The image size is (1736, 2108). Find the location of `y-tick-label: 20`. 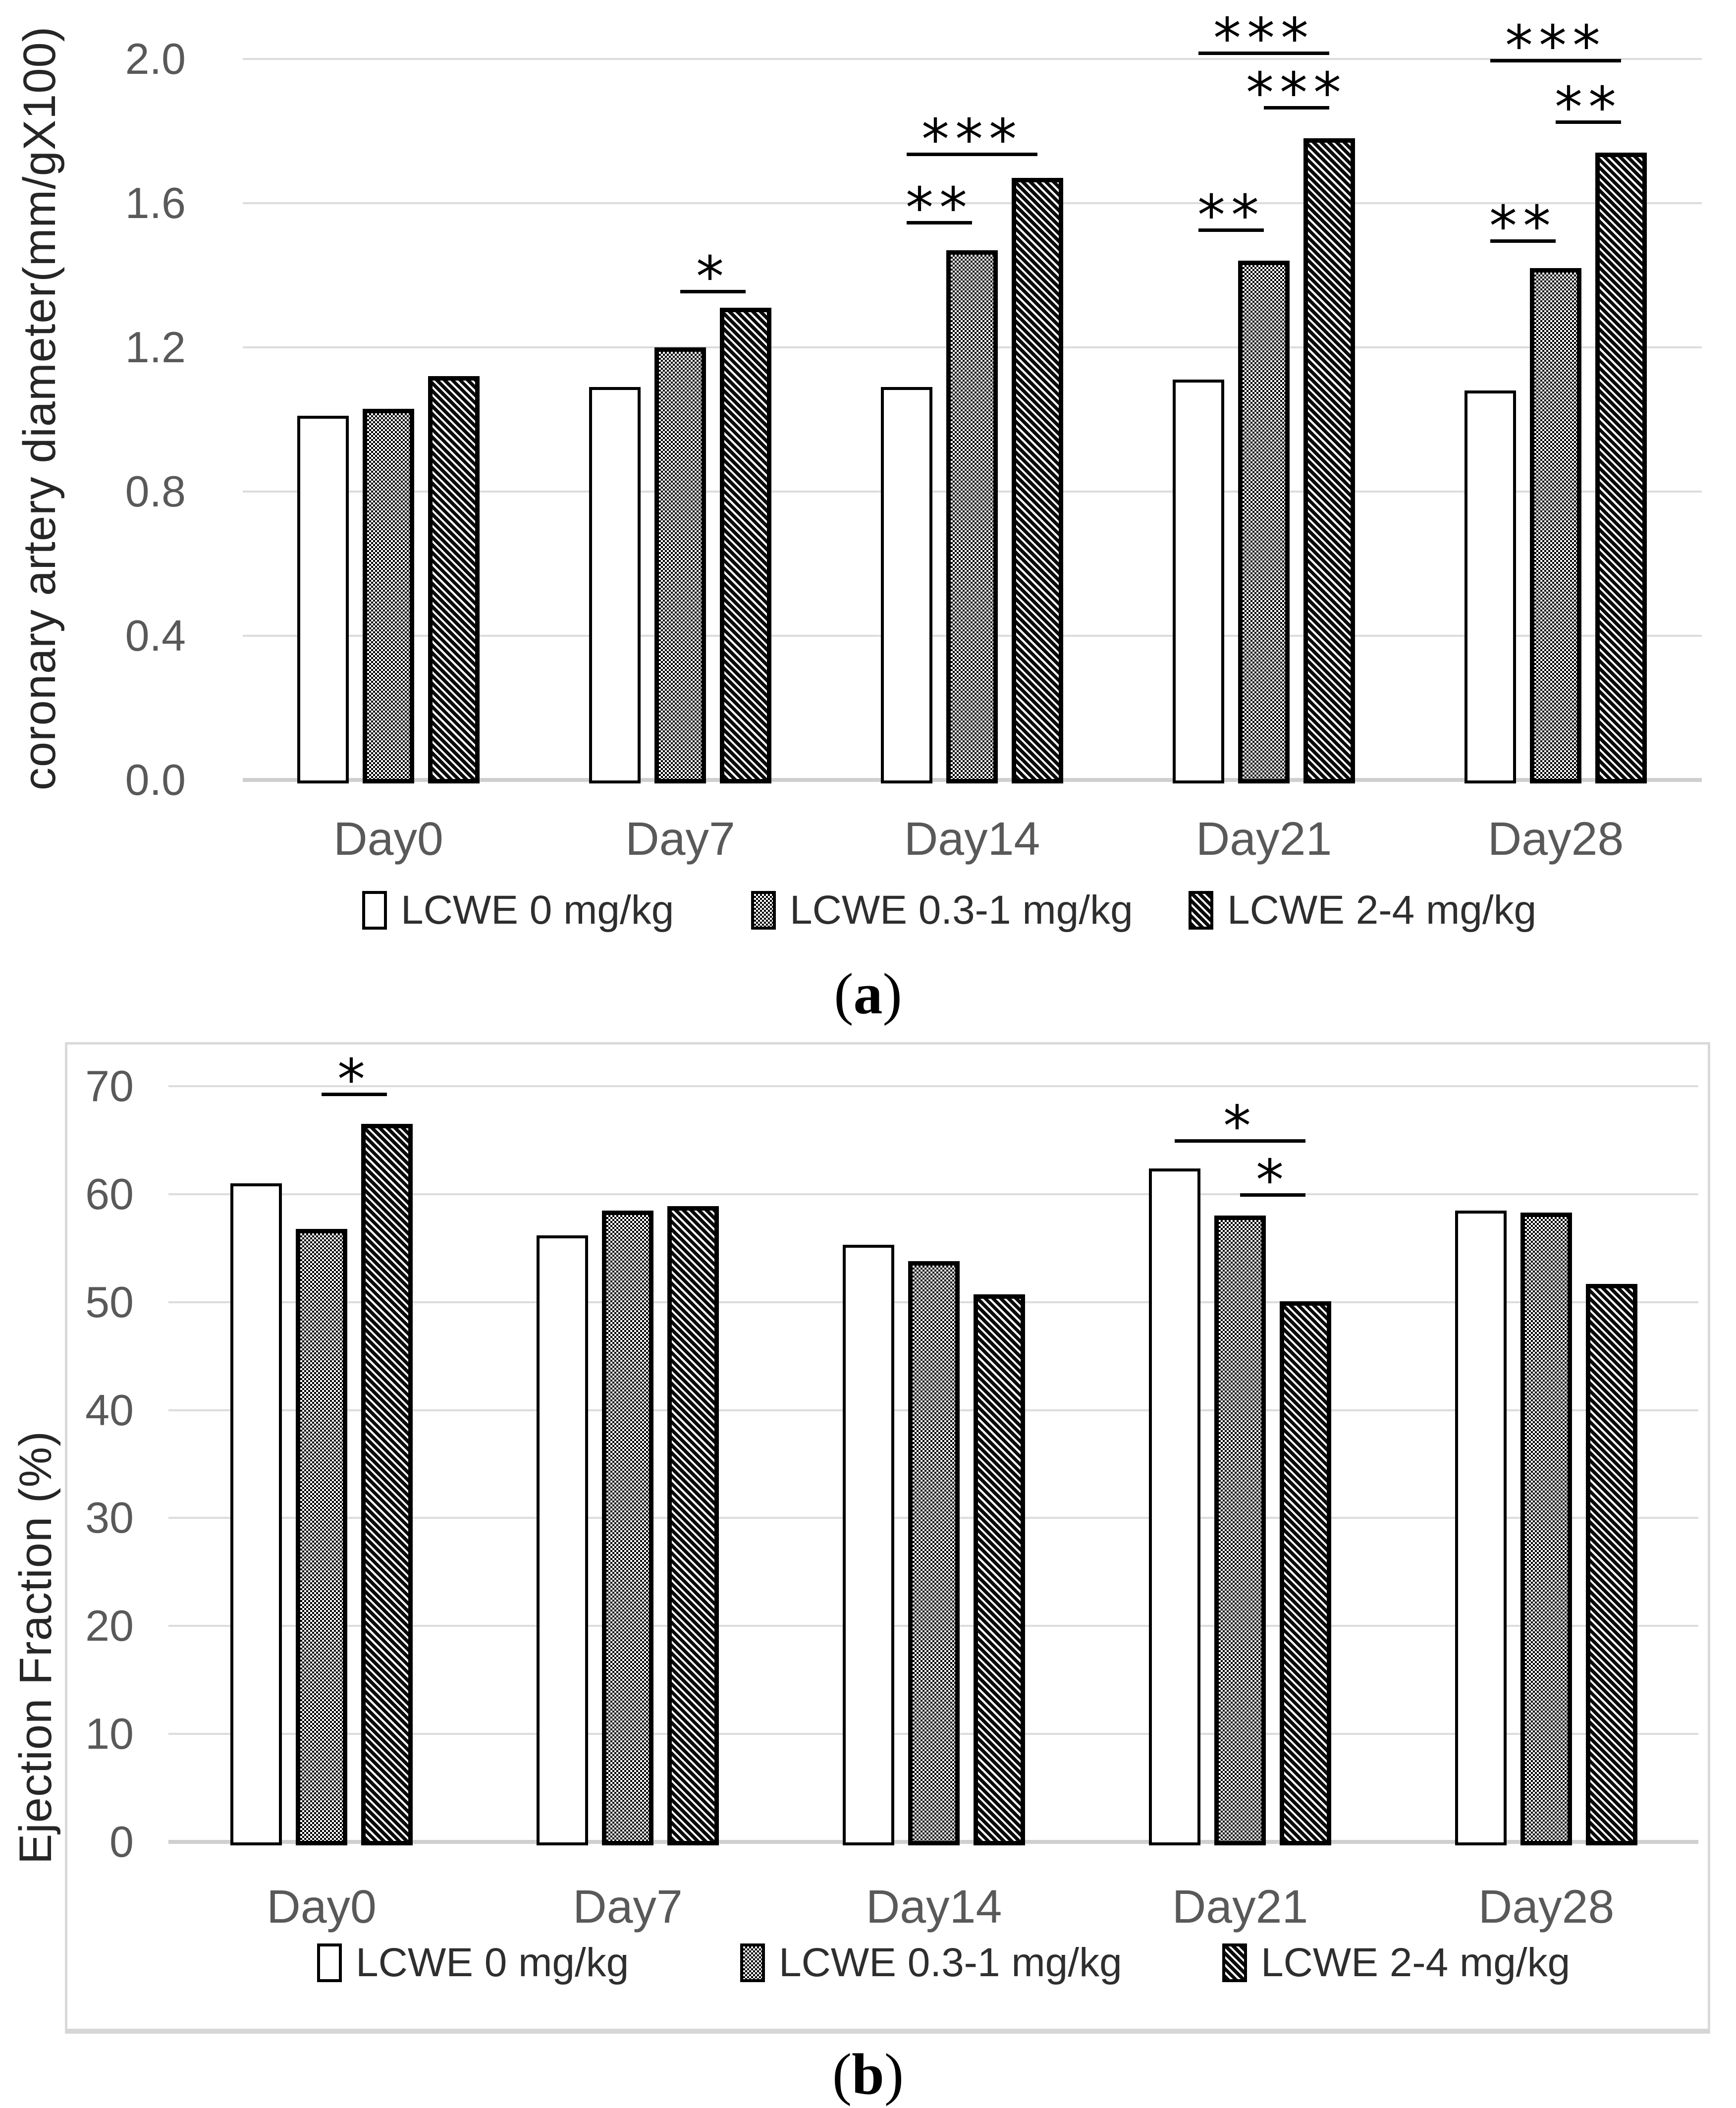

y-tick-label: 20 is located at coordinates (109, 1626).